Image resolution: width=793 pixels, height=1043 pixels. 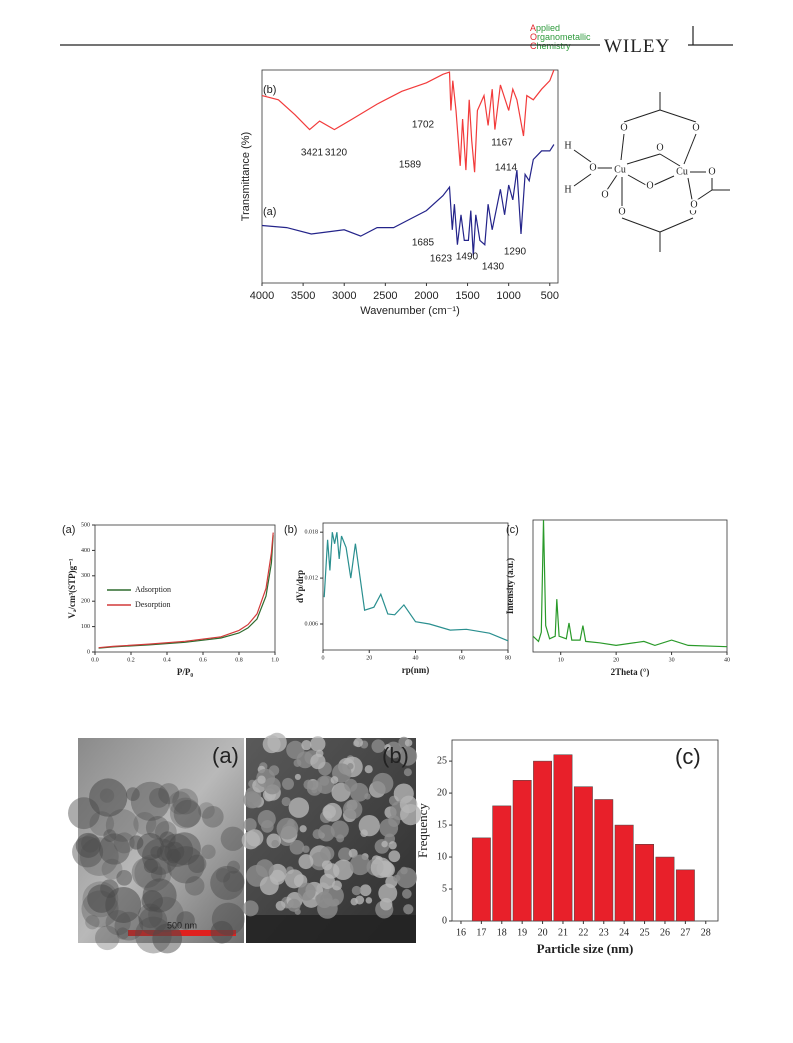 What do you see at coordinates (95, 660) in the screenshot?
I see `x-tick-label: 0.0` at bounding box center [95, 660].